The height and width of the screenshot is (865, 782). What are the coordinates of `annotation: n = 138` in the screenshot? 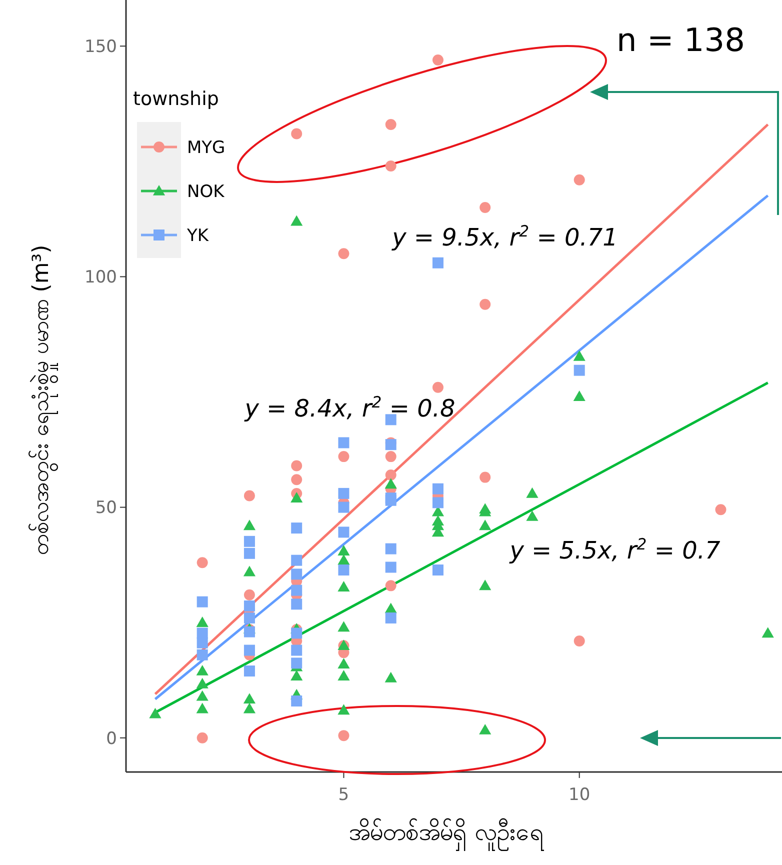 It's located at (680, 40).